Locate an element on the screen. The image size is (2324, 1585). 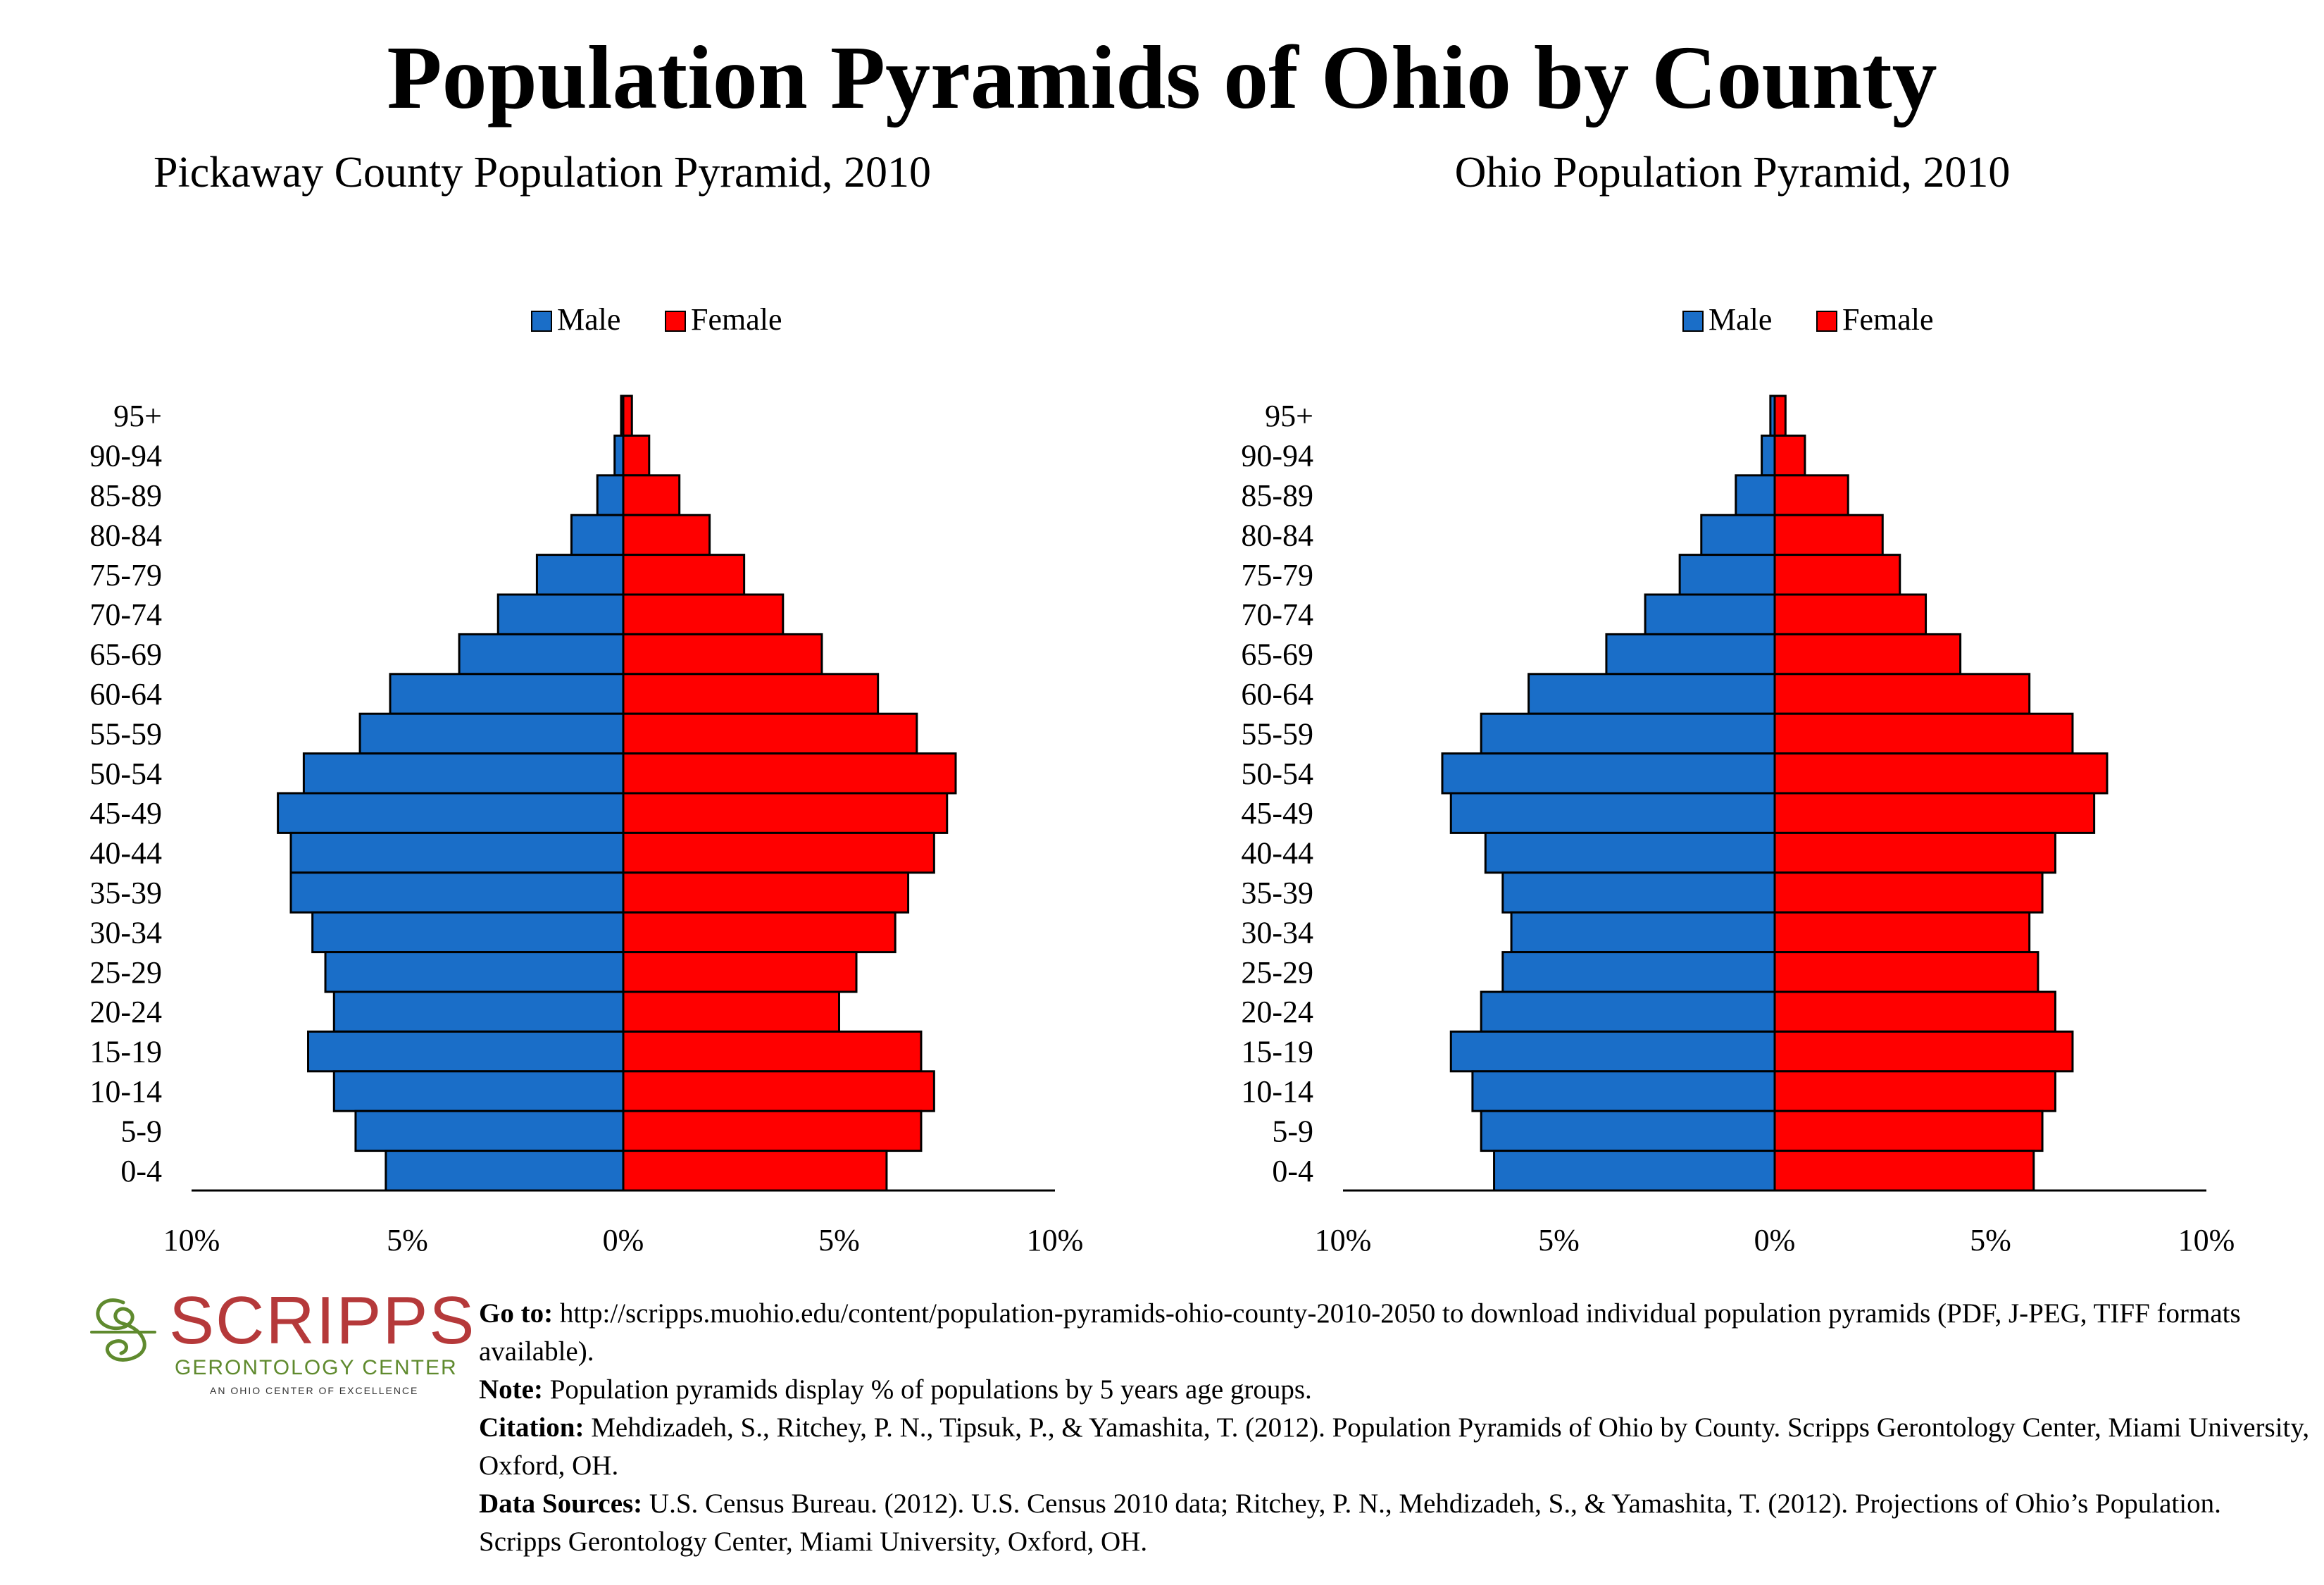
age-label-60-64: 60-64 is located at coordinates (1277, 694).